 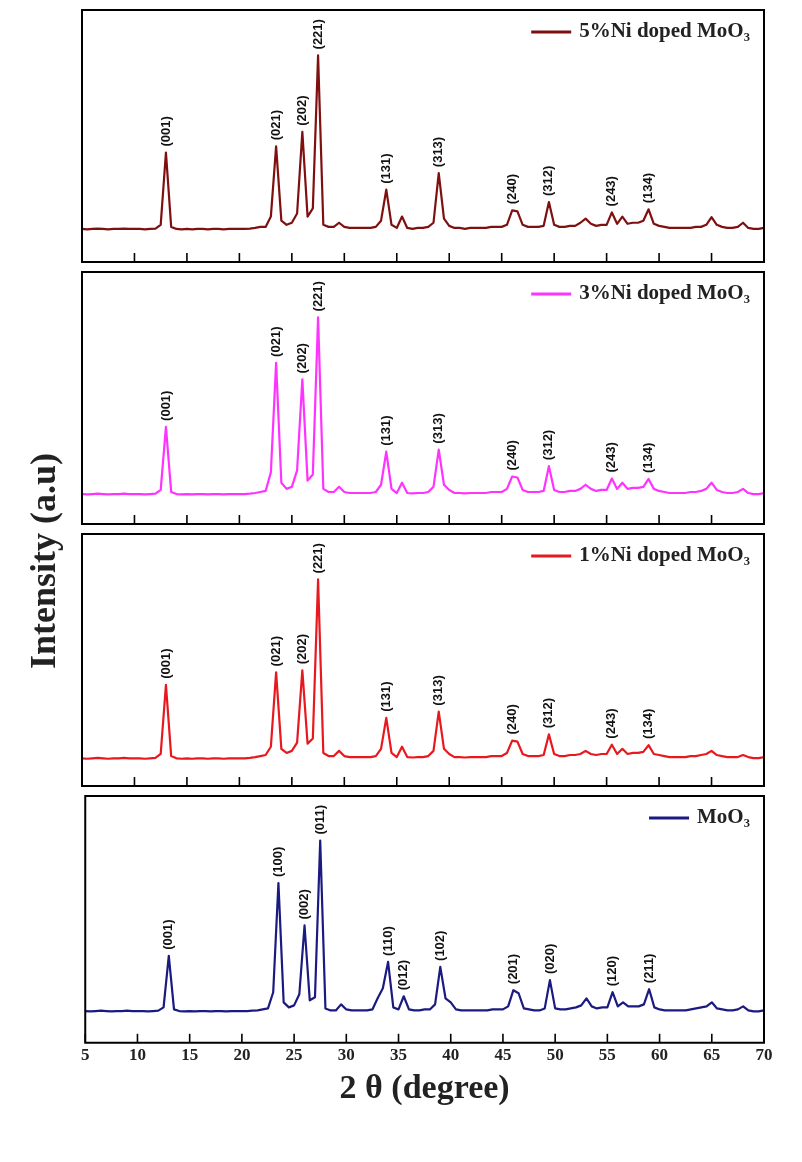 What do you see at coordinates (85, 1055) in the screenshot?
I see `x-tick-label: 5` at bounding box center [85, 1055].